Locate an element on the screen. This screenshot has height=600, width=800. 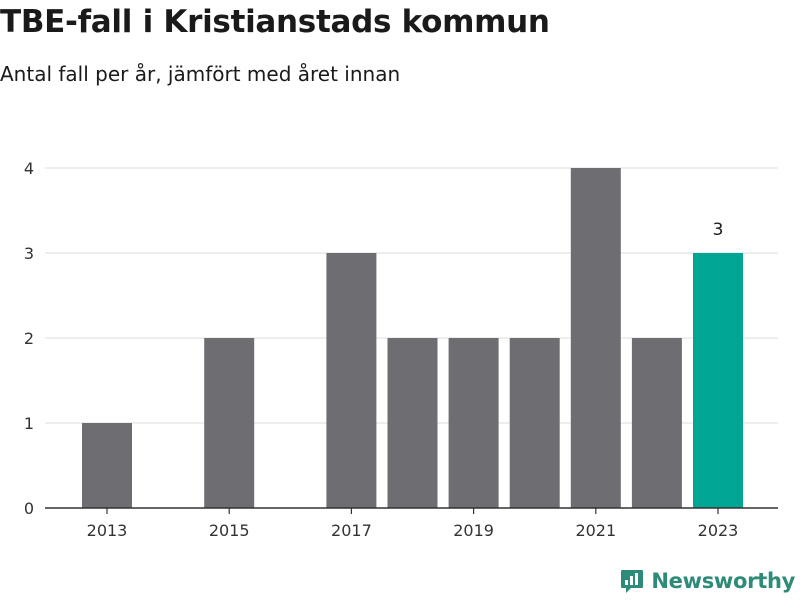
x-tick-label: 2019 is located at coordinates (473, 530).